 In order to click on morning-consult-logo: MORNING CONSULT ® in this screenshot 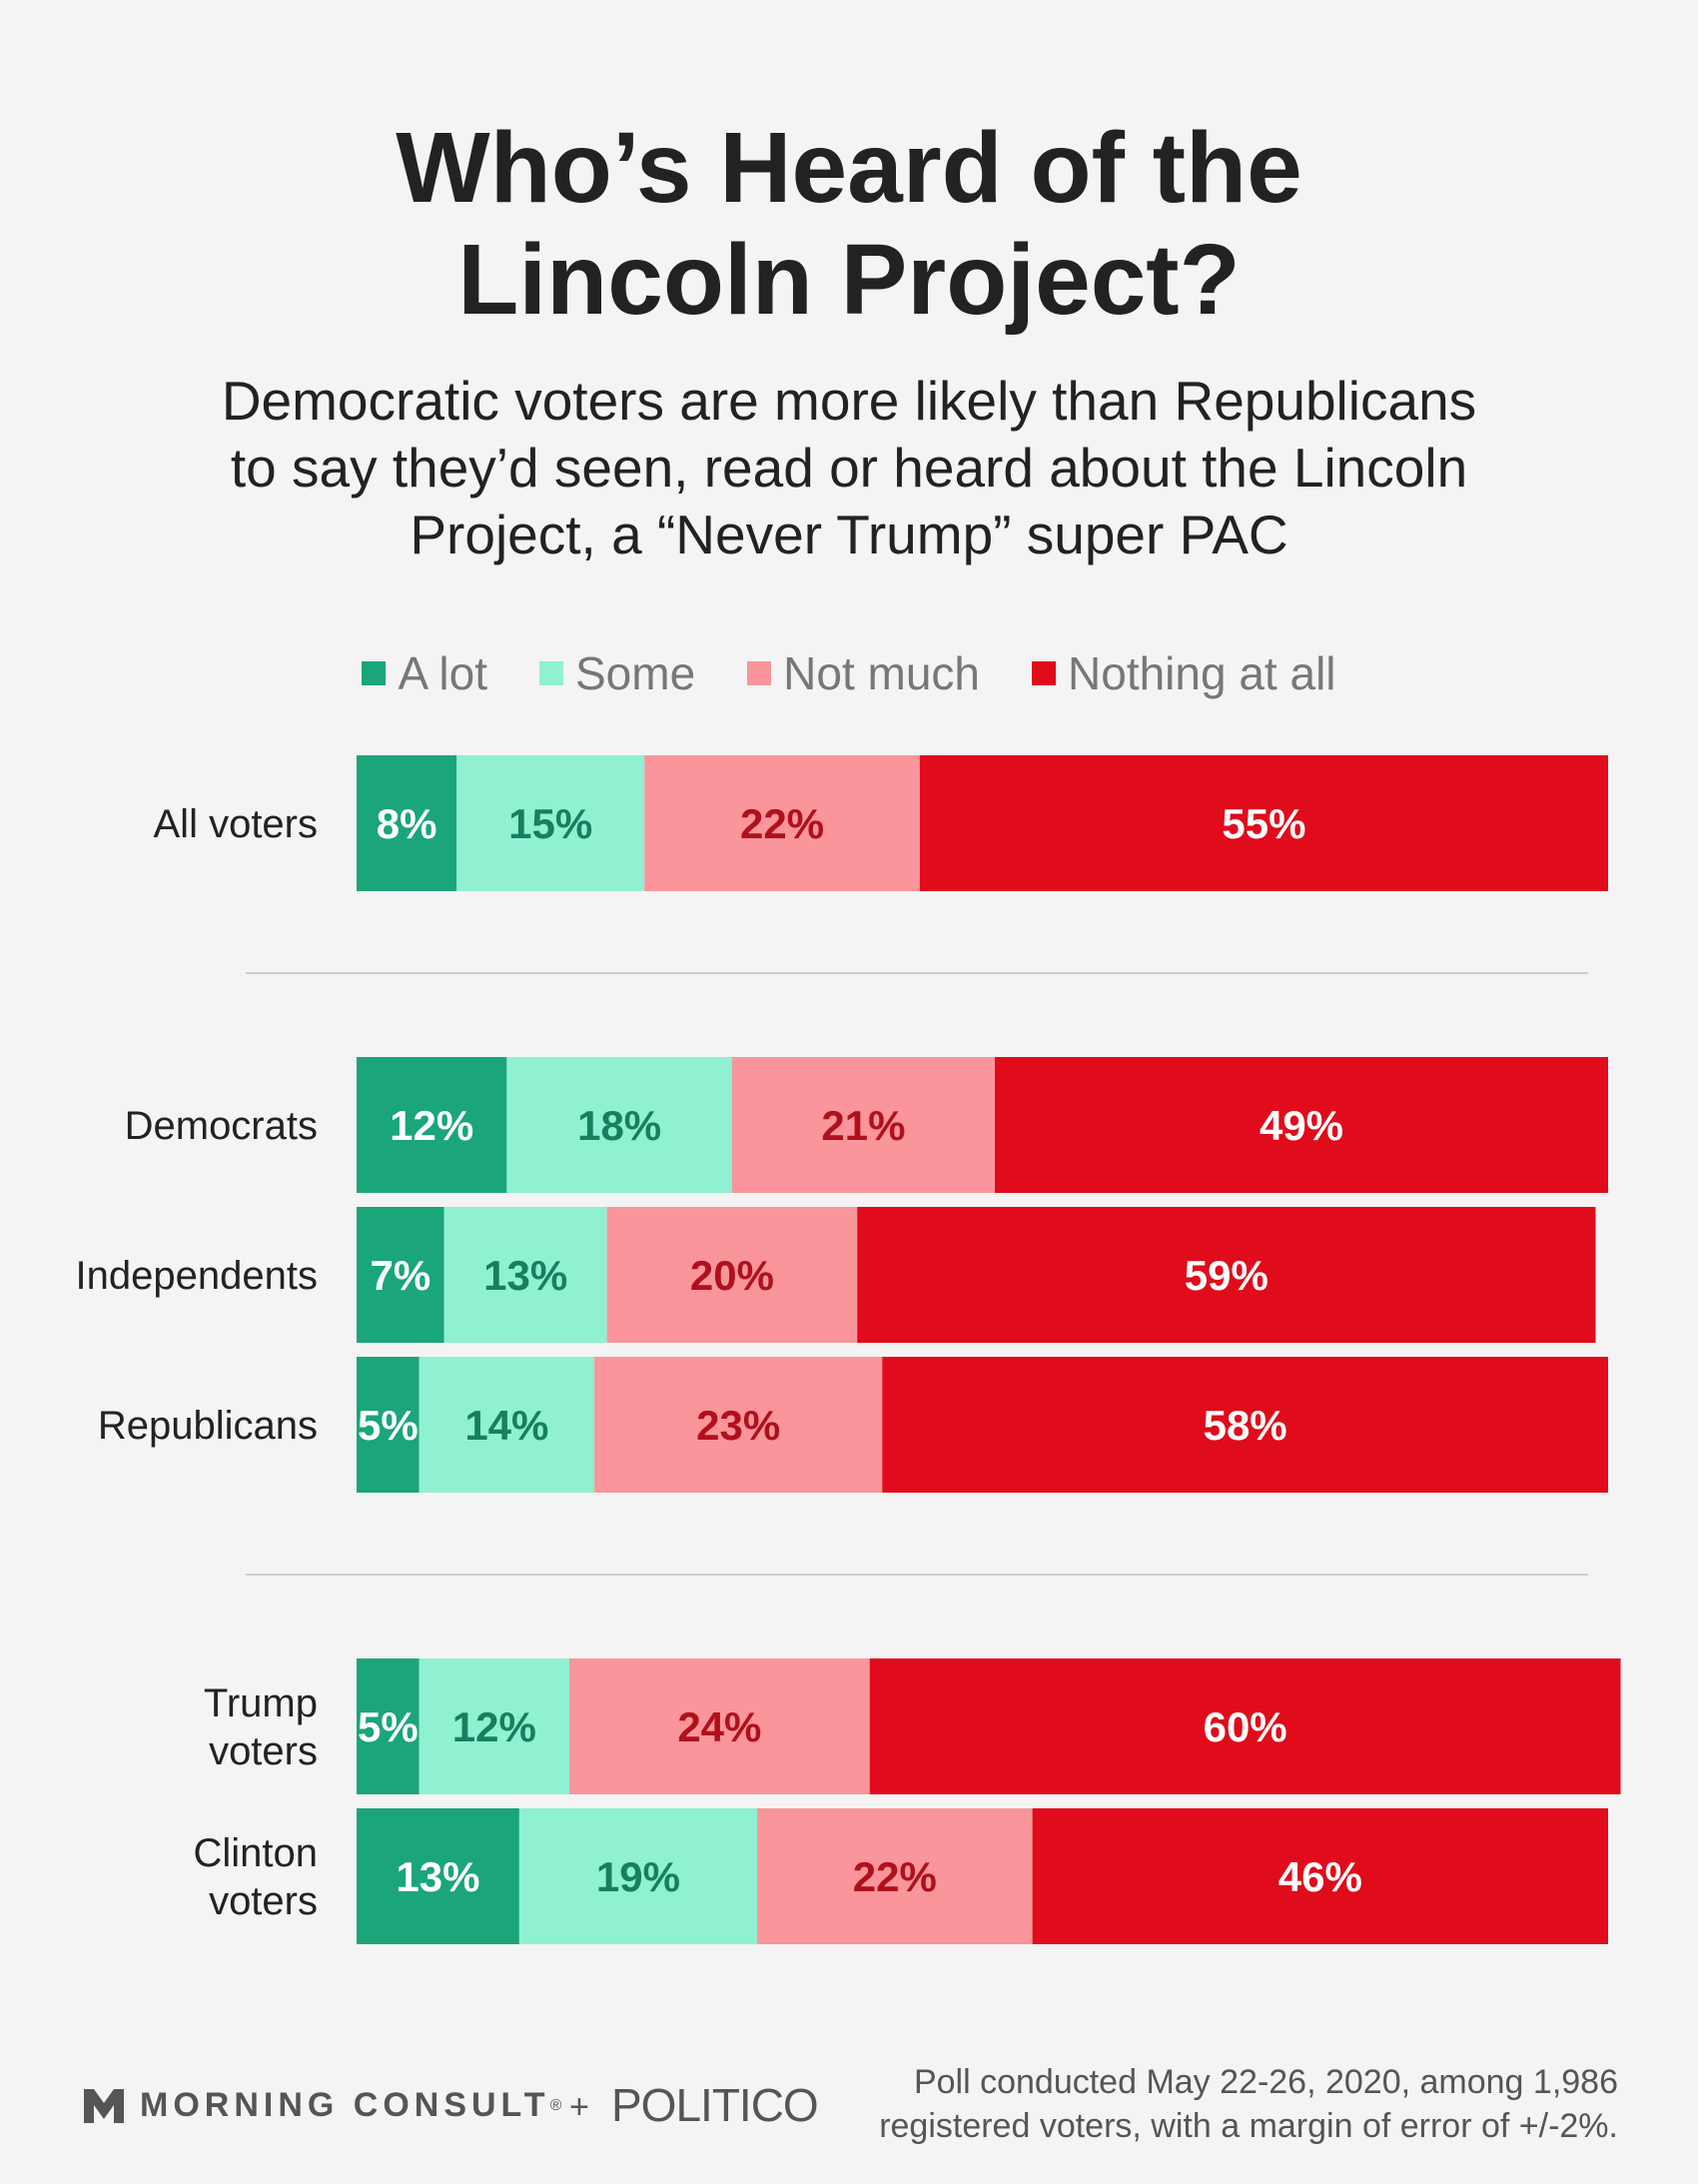, I will do `click(322, 2105)`.